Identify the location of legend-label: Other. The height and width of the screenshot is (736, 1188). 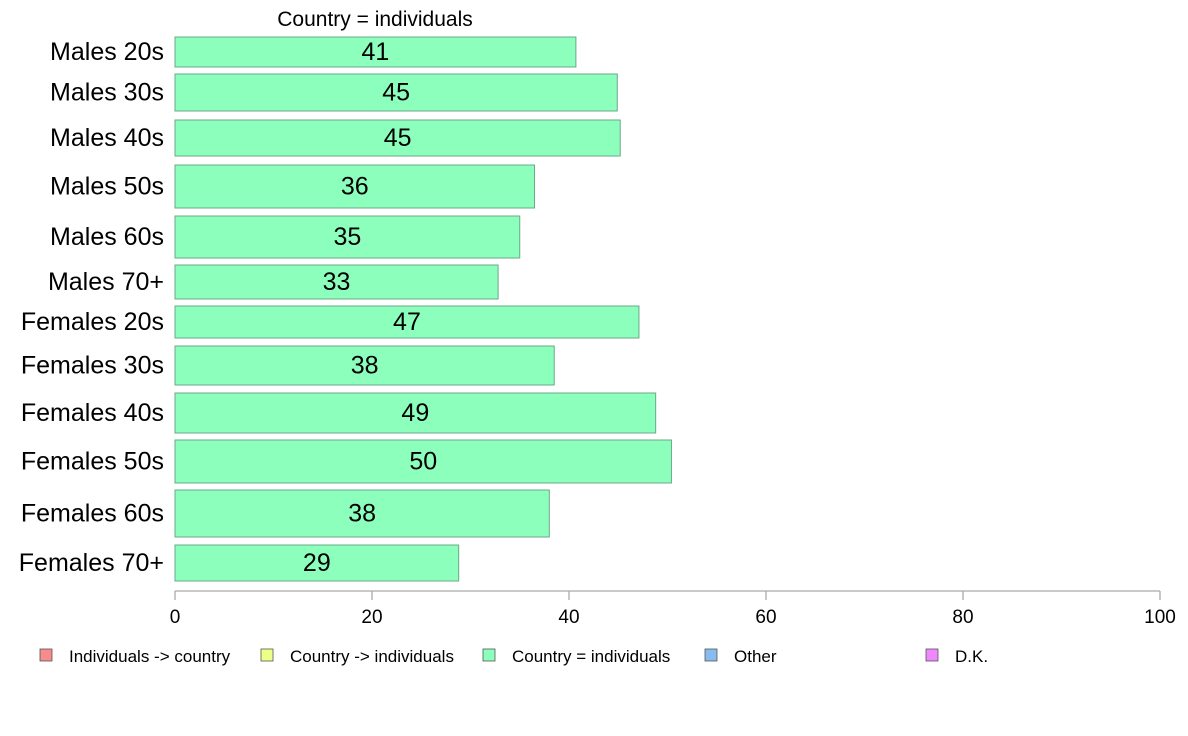
(755, 656).